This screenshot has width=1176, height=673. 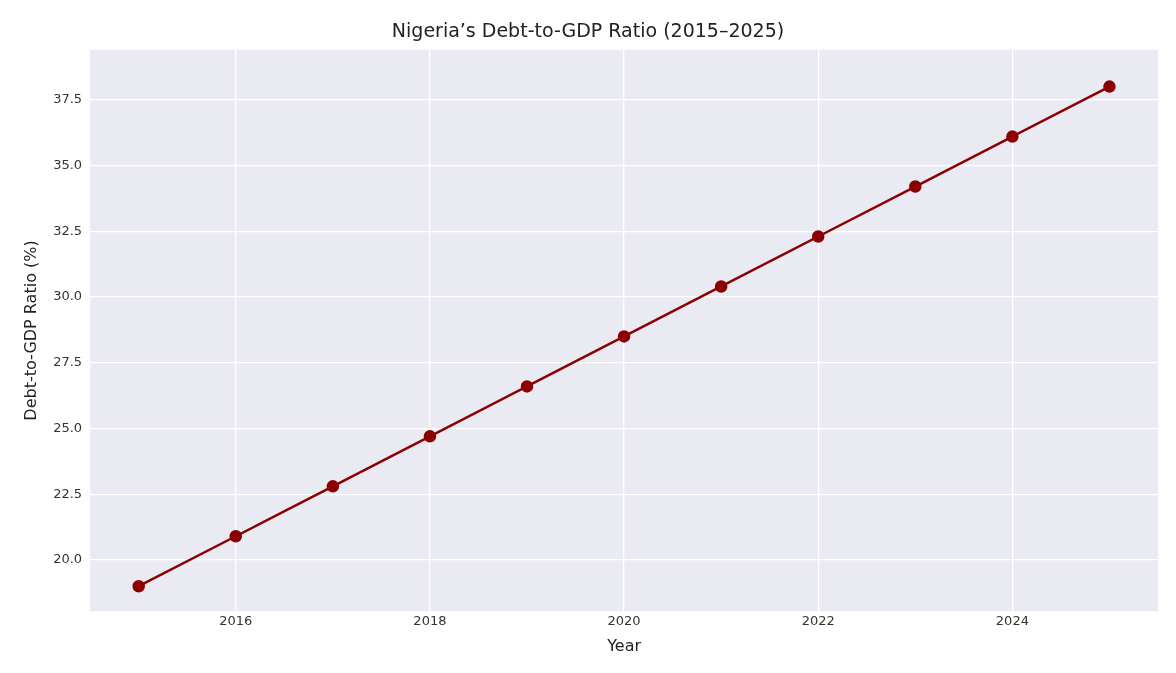 What do you see at coordinates (624, 621) in the screenshot?
I see `x-tick-label: 2020` at bounding box center [624, 621].